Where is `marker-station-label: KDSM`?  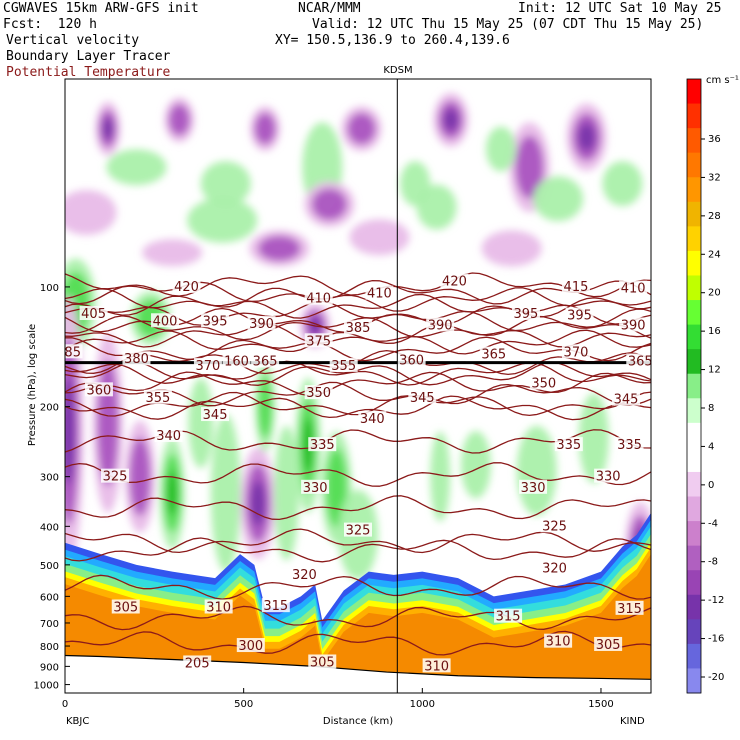
marker-station-label: KDSM is located at coordinates (397, 70).